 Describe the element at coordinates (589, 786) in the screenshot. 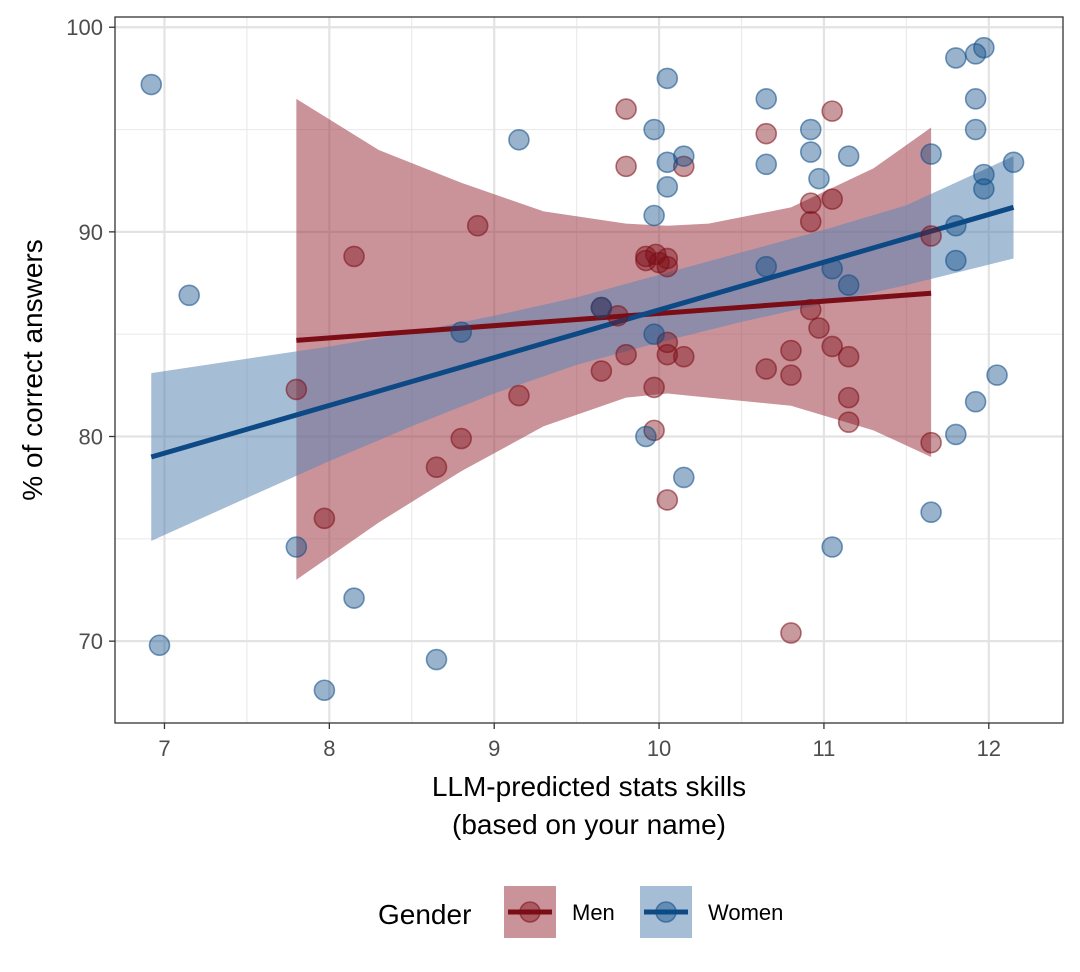

I see `x-axis-title-line1: LLM-predicted stats skills` at that location.